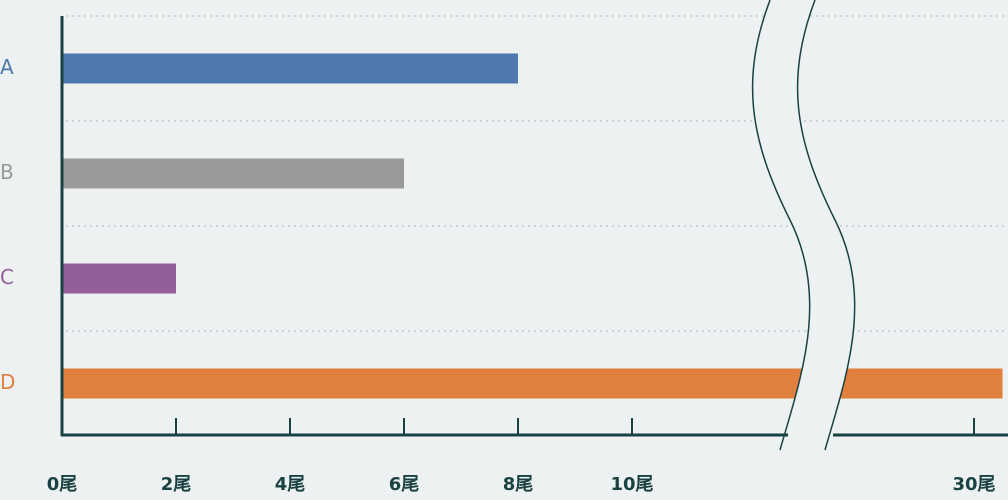  I want to click on category-label: B, so click(7, 172).